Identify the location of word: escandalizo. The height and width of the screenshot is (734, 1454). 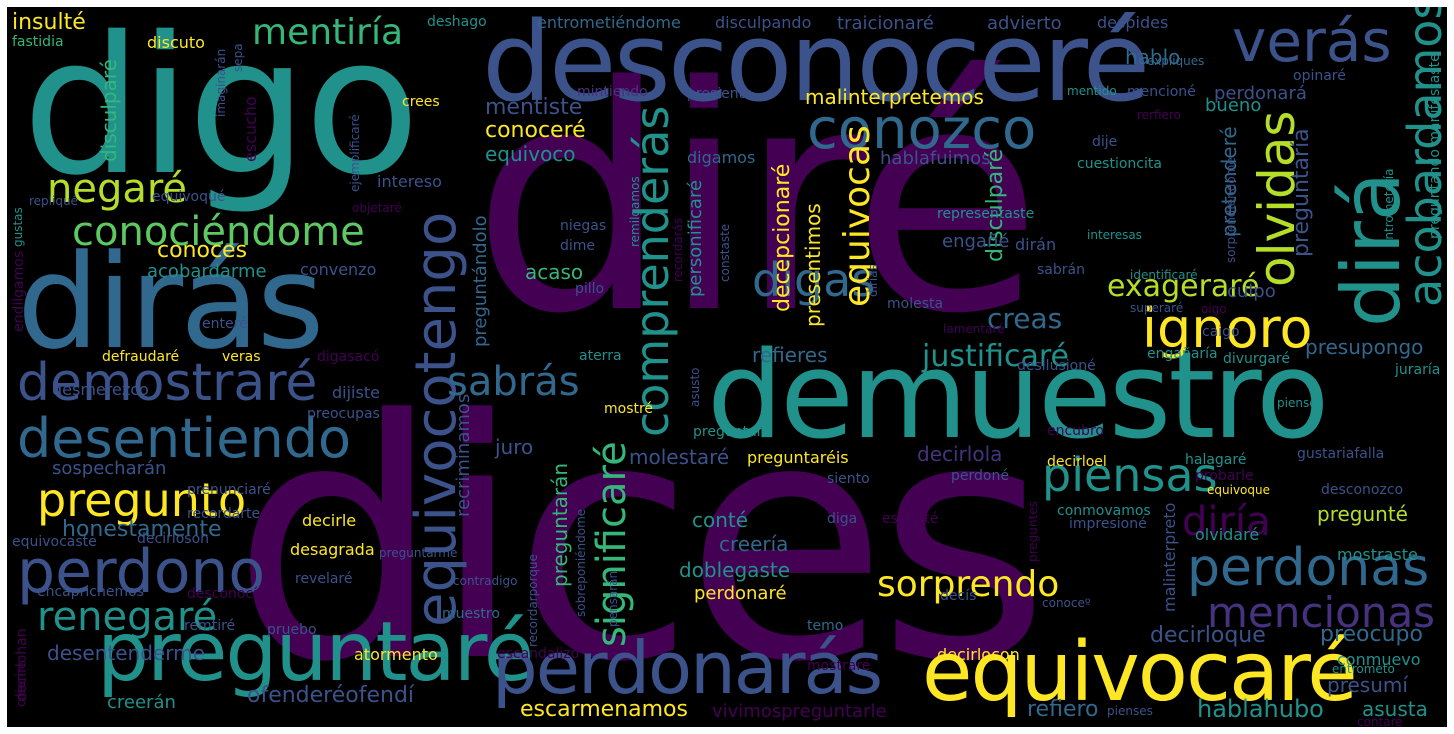
(538, 654).